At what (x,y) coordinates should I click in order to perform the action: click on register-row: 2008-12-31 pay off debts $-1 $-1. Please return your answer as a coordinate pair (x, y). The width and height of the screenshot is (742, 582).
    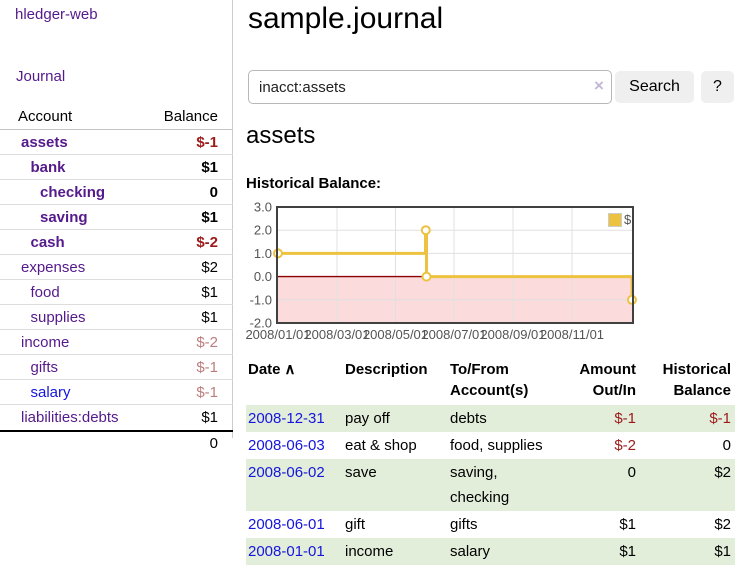
    Looking at the image, I should click on (490, 418).